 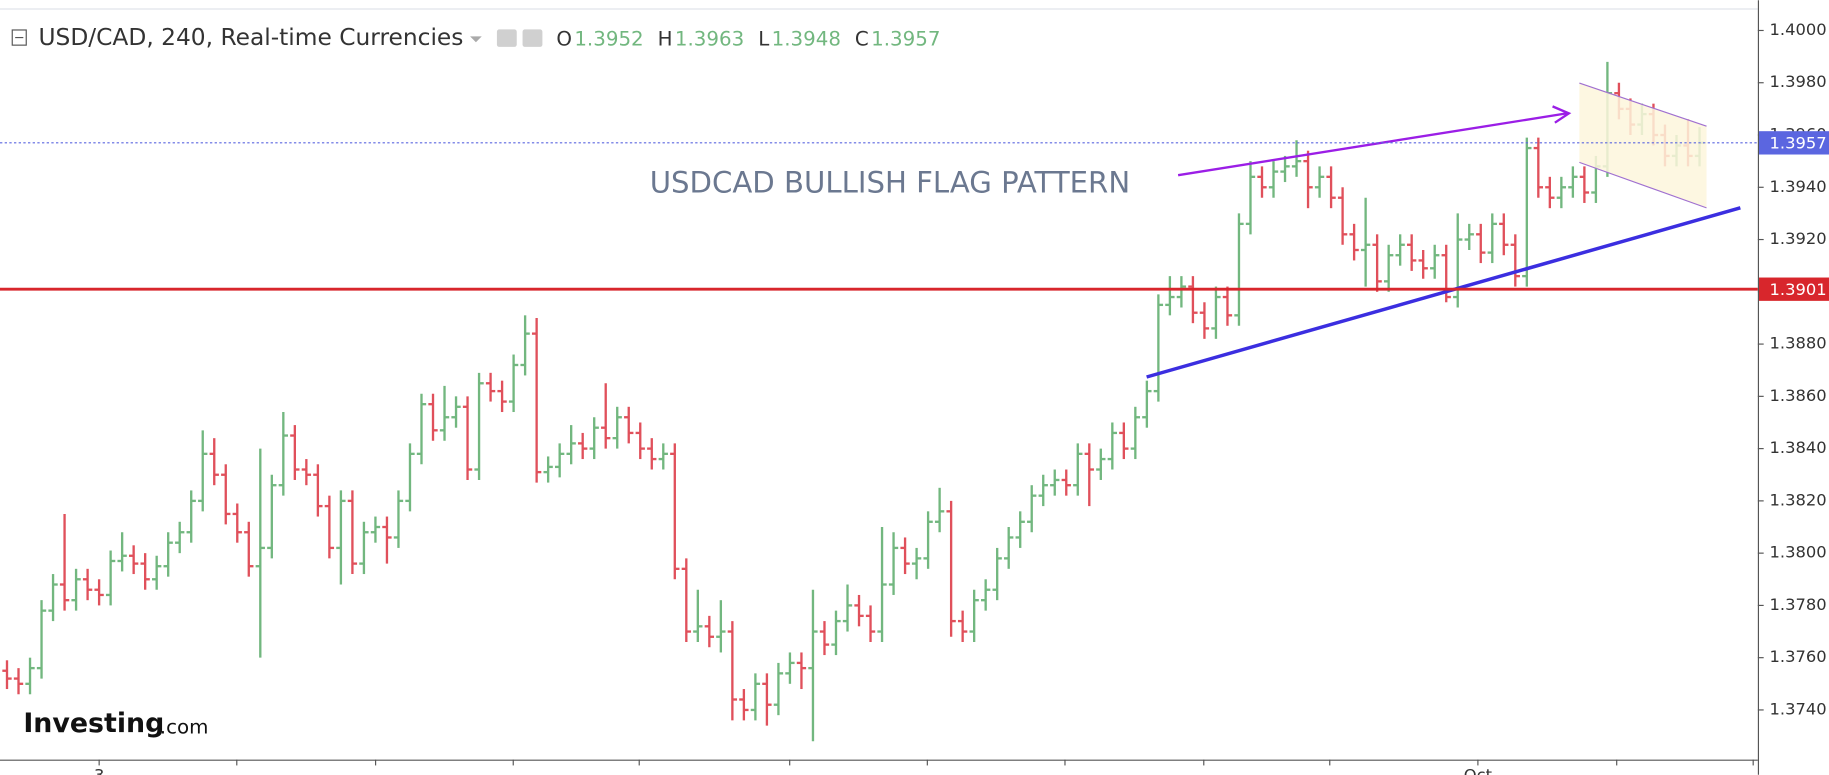 I want to click on legend-key: H, so click(x=665, y=38).